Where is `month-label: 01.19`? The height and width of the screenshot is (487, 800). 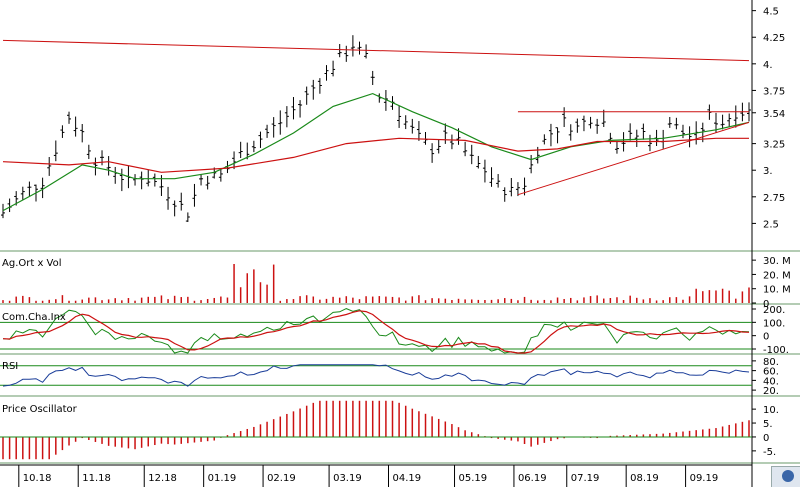
month-label: 01.19 is located at coordinates (222, 478).